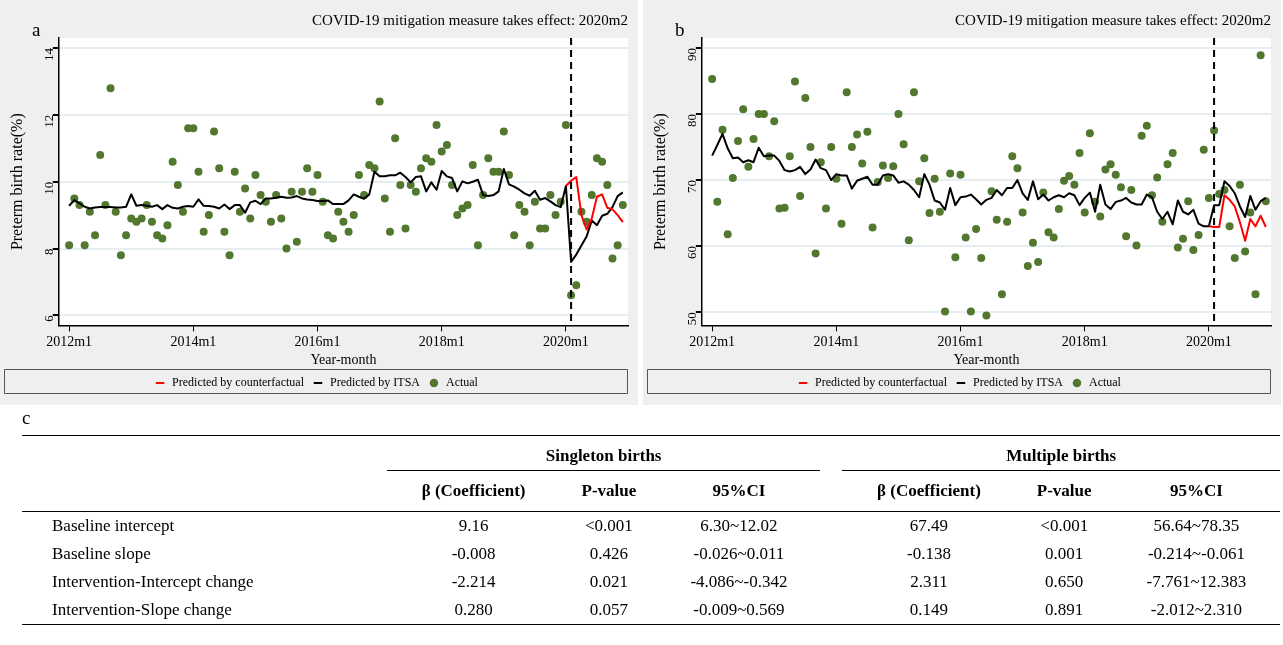 Image resolution: width=1283 pixels, height=645 pixels. I want to click on text: 67.49, so click(929, 525).